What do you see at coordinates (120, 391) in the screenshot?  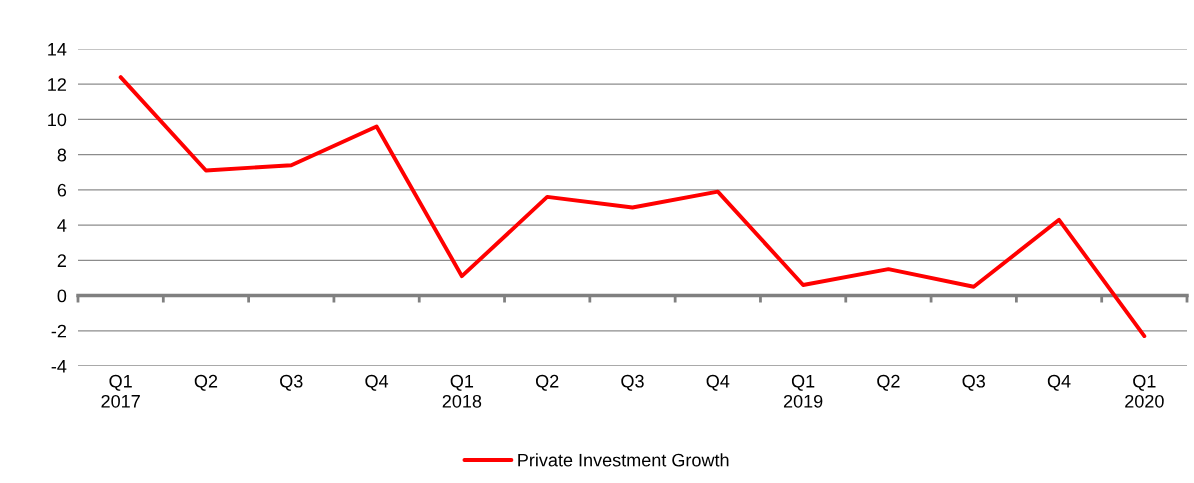 I see `x-tick-label: Q1 2017` at bounding box center [120, 391].